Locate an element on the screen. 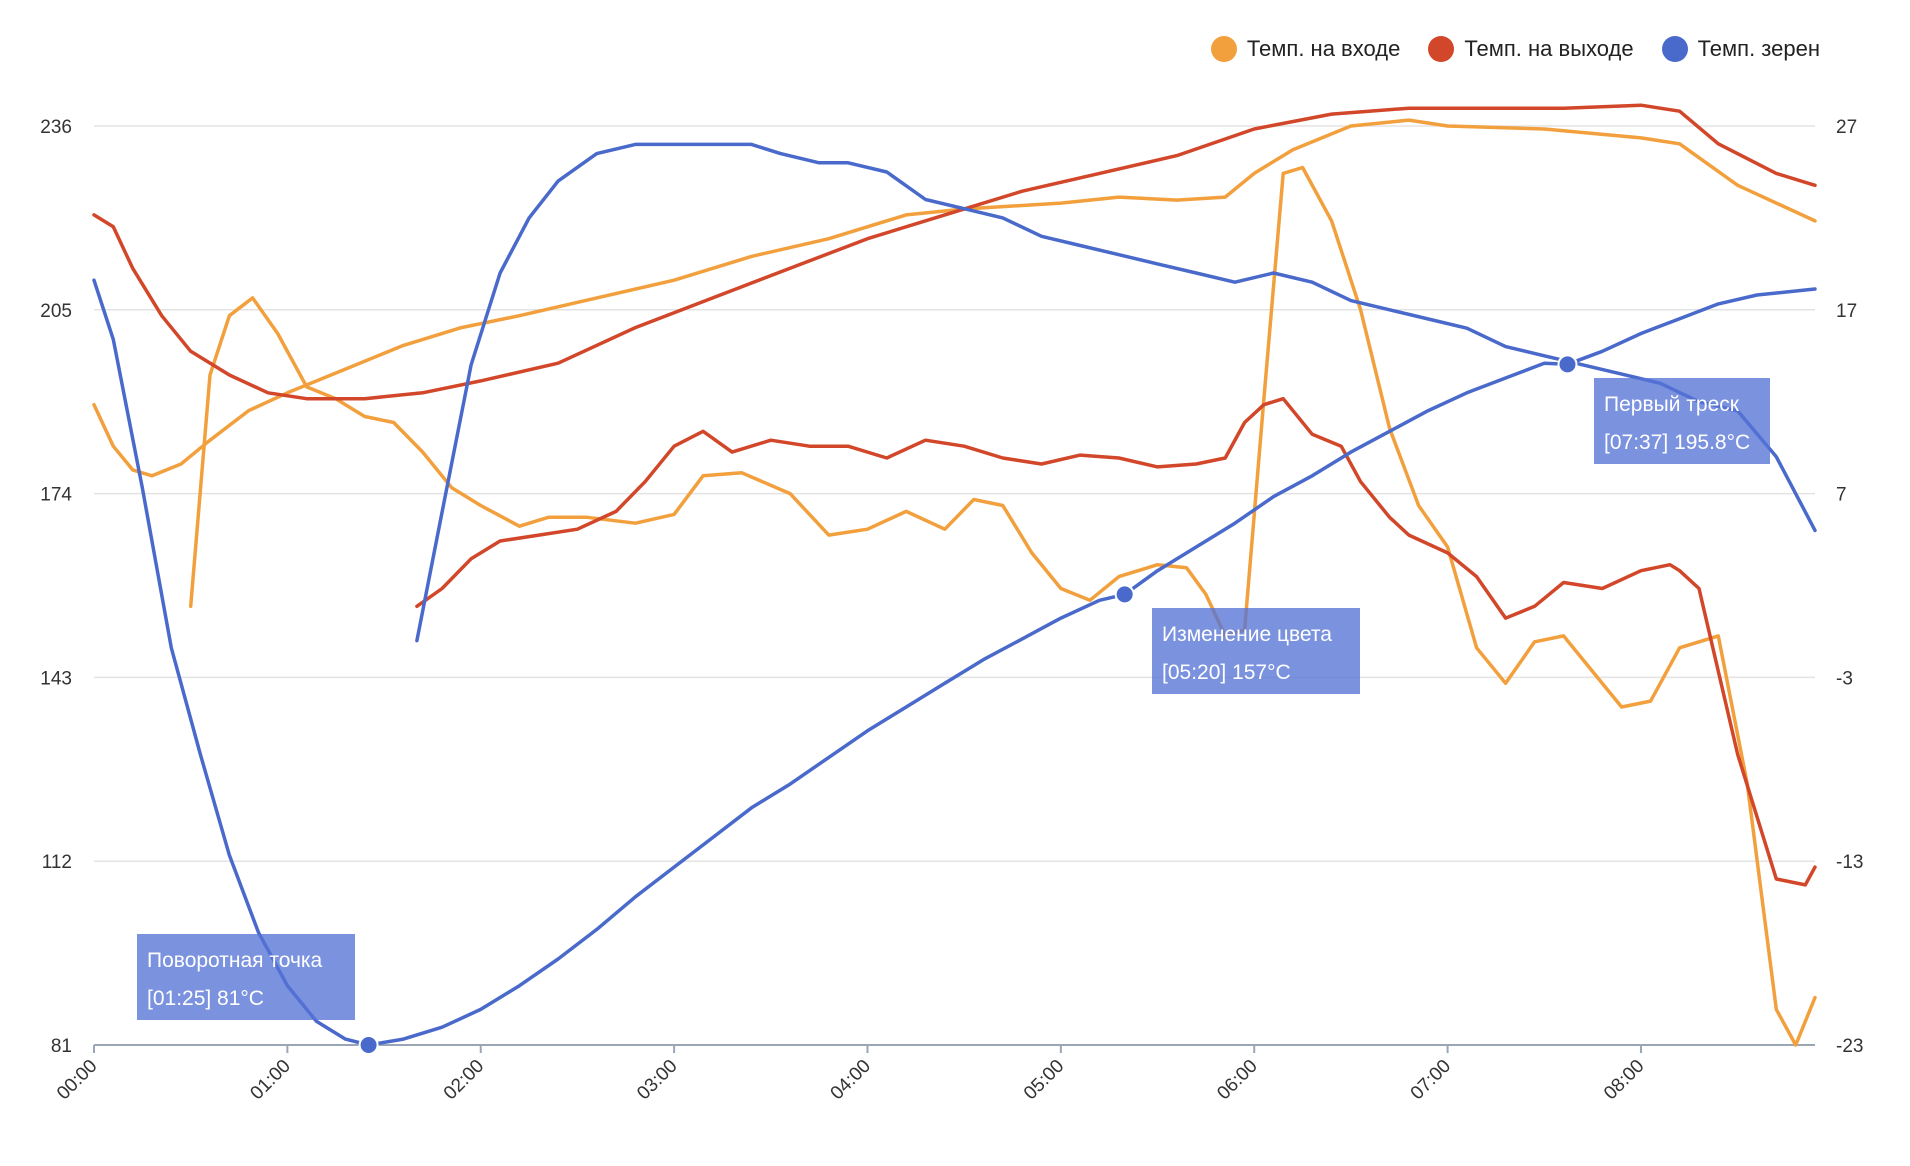  y-left-tick-label: 205 is located at coordinates (56, 311).